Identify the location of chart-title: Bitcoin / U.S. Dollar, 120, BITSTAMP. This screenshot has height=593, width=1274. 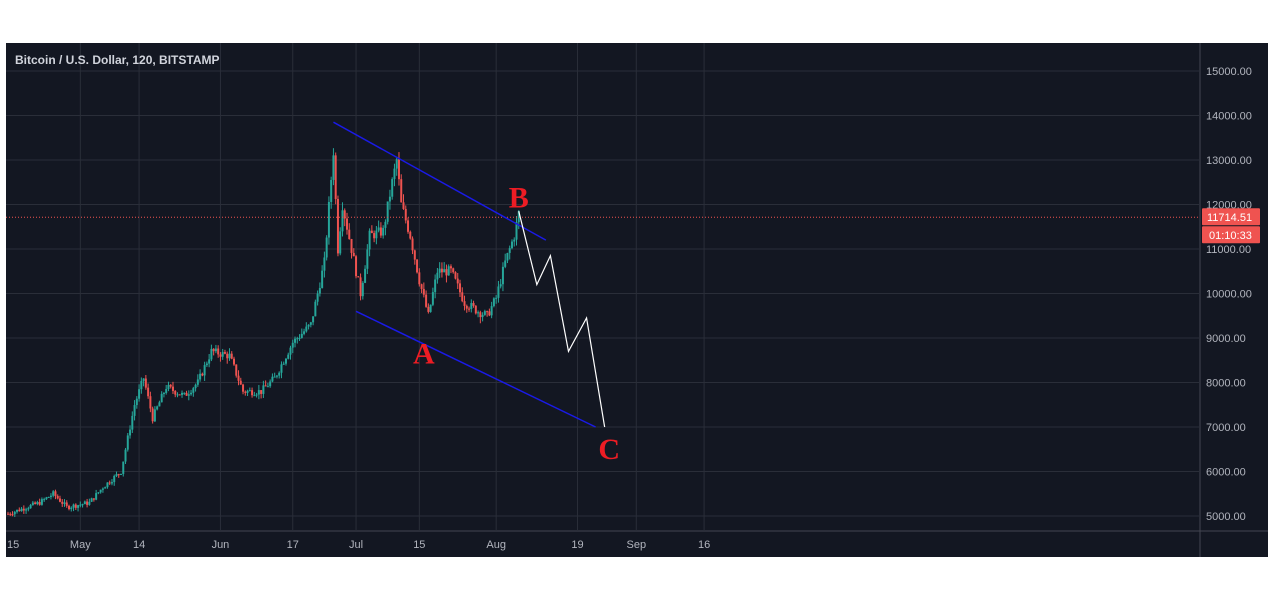
(117, 60).